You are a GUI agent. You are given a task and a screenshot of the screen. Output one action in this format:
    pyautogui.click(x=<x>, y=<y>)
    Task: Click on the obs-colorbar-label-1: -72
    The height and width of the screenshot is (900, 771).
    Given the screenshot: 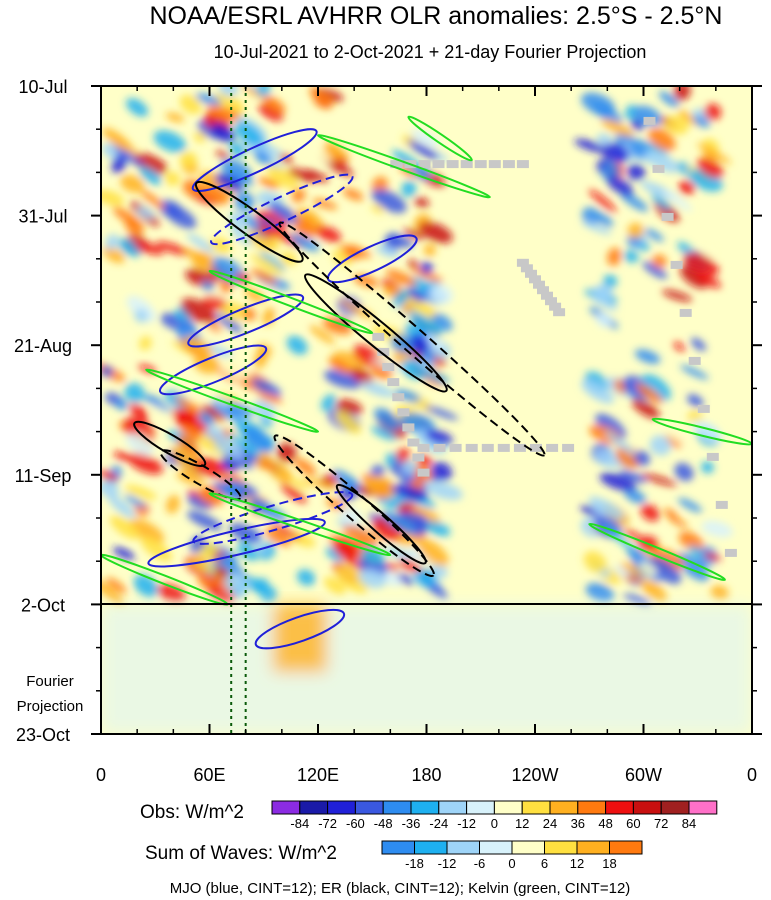 What is the action you would take?
    pyautogui.click(x=327, y=823)
    